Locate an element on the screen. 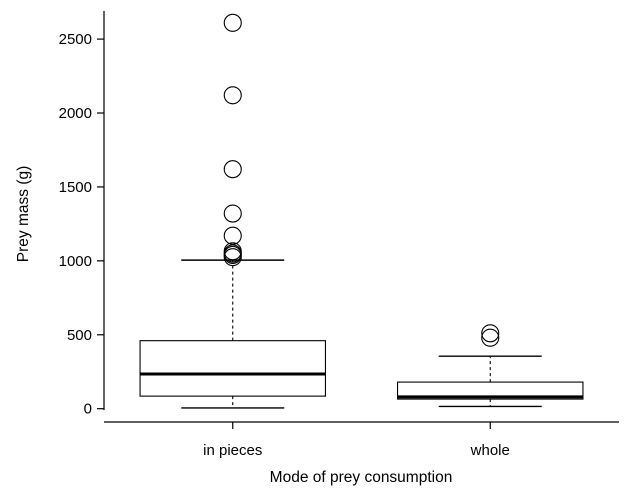 The width and height of the screenshot is (632, 488). x-tick-label: whole is located at coordinates (490, 450).